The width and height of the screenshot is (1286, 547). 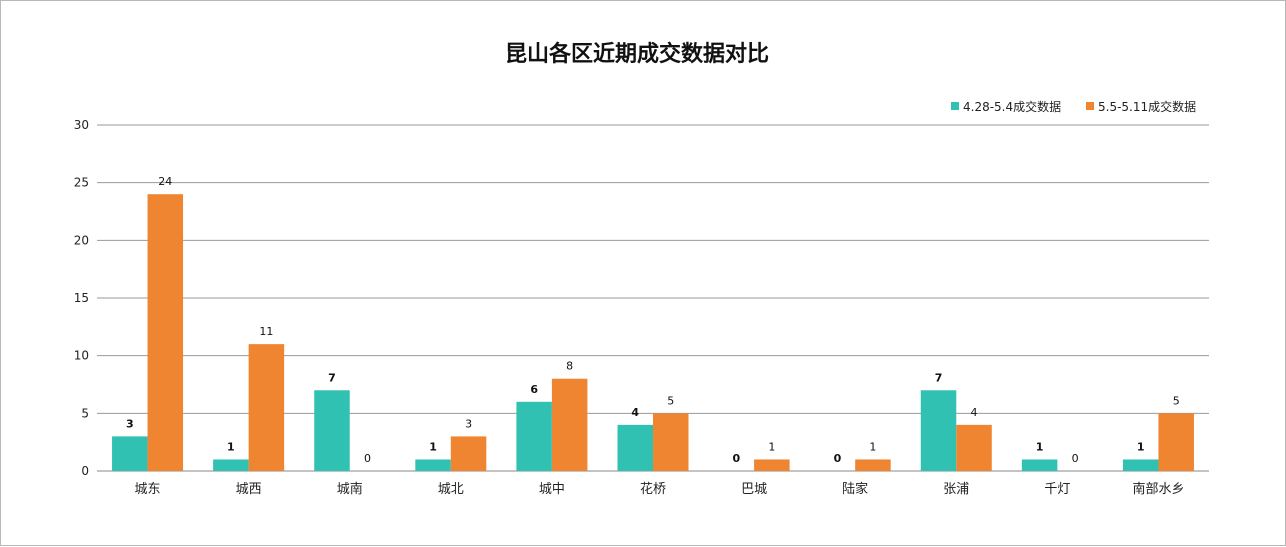 I want to click on y-tick-label: 30, so click(x=81, y=125).